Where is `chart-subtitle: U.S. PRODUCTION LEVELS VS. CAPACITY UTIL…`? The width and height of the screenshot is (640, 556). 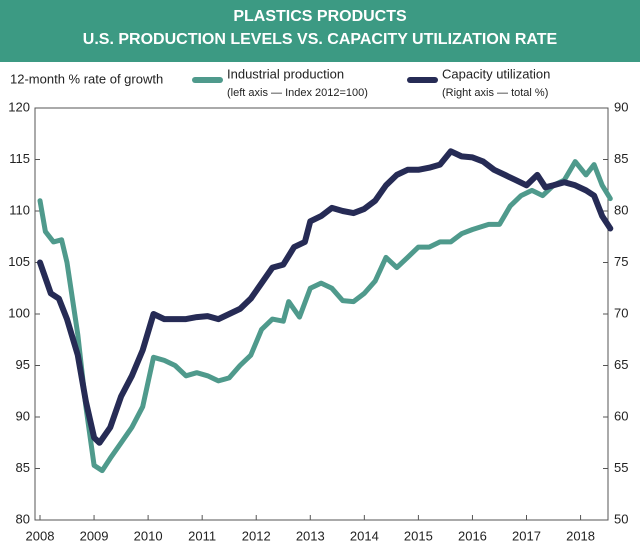 chart-subtitle: U.S. PRODUCTION LEVELS VS. CAPACITY UTIL… is located at coordinates (320, 39).